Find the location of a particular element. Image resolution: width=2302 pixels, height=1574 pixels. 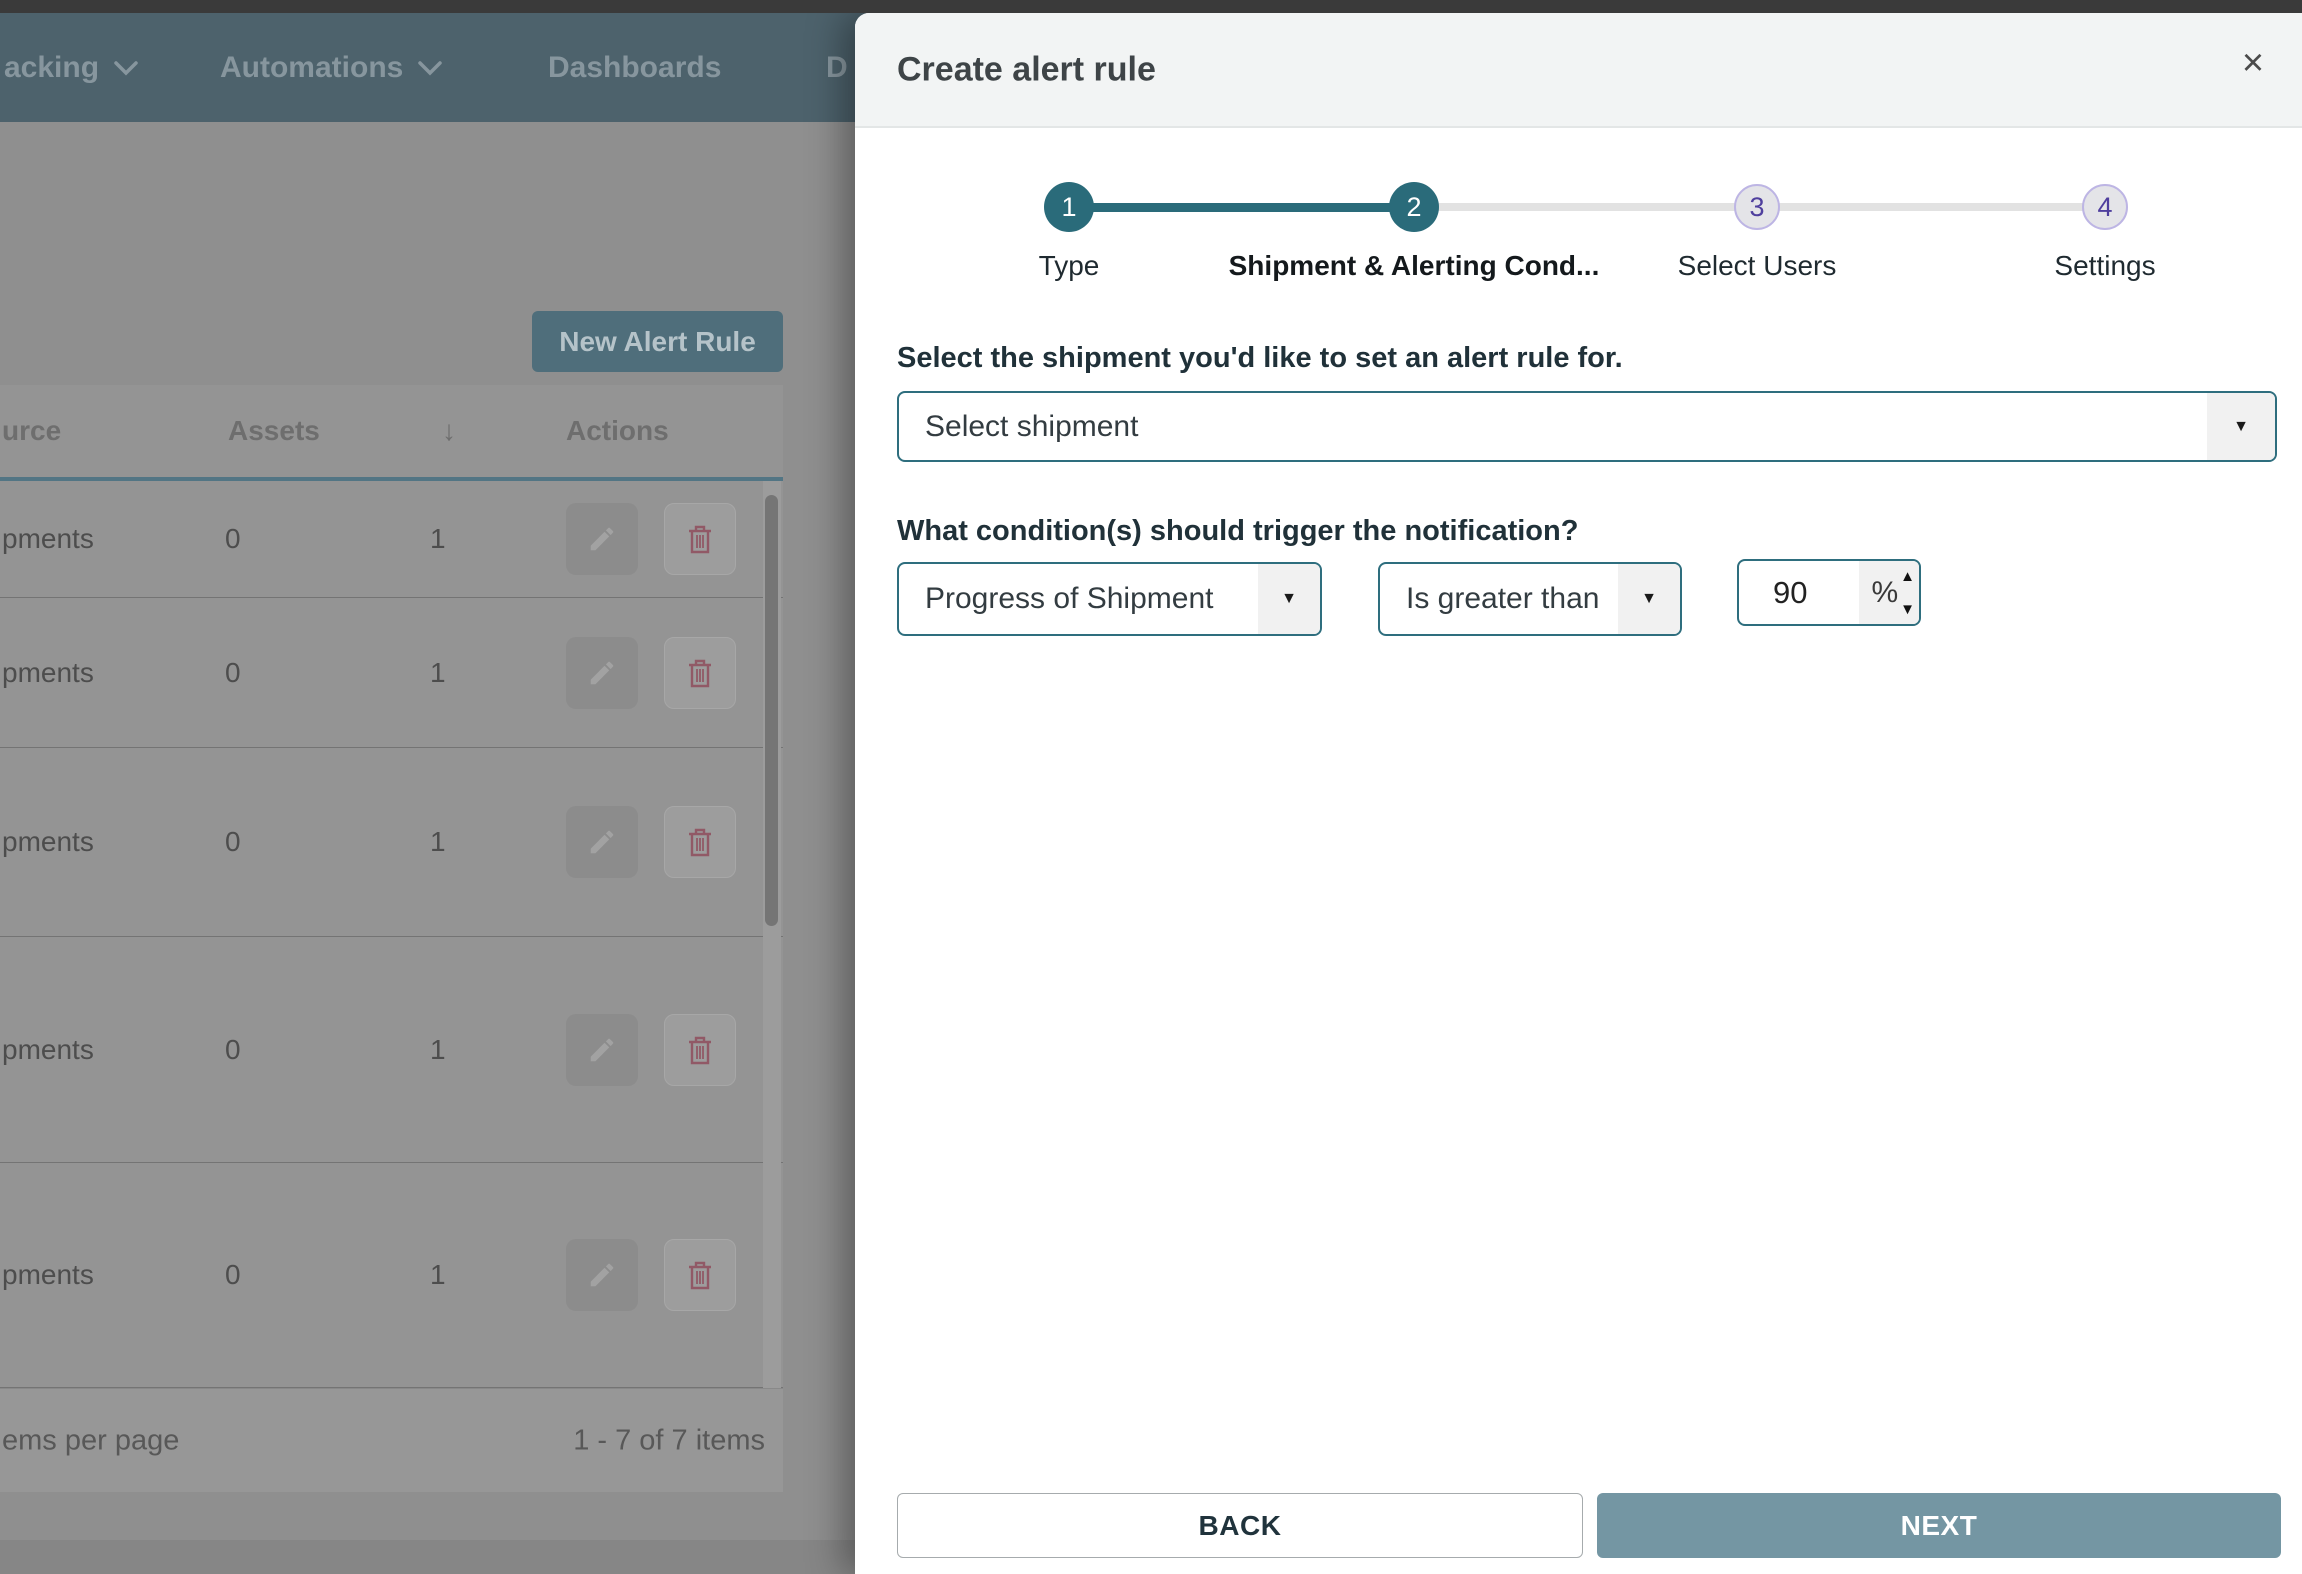

percent-label: % is located at coordinates (1885, 592).